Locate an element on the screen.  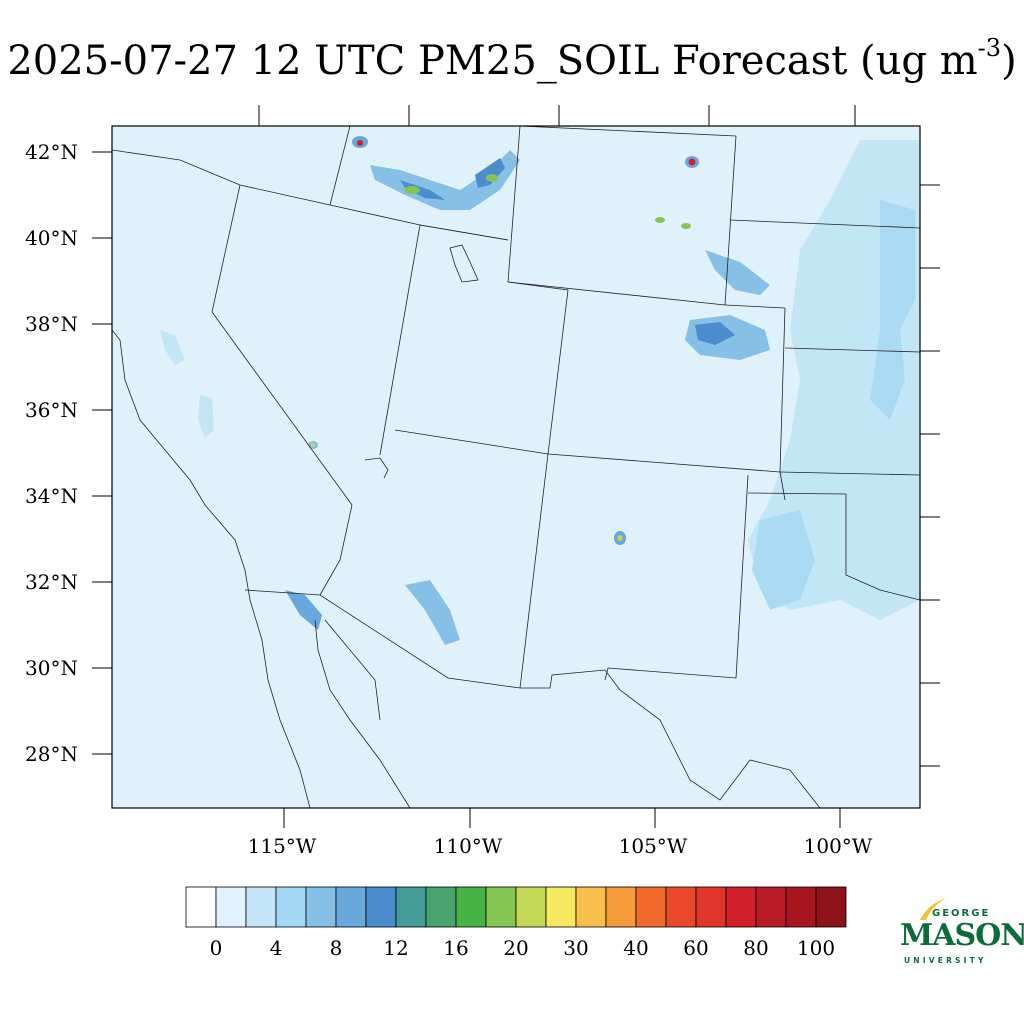
lon-label: 105°W is located at coordinates (653, 846).